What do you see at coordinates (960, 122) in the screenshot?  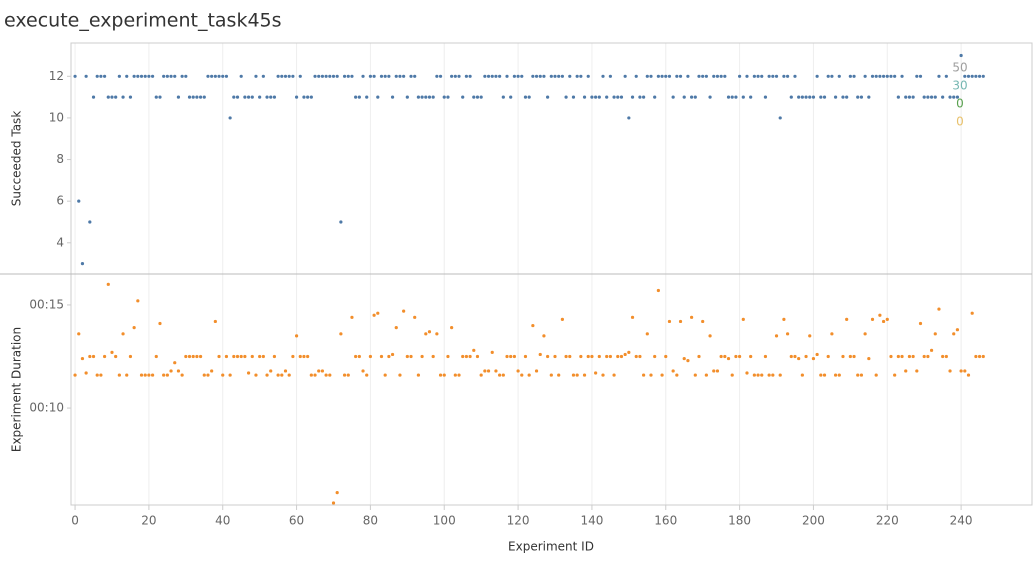 I see `annotation: 0` at bounding box center [960, 122].